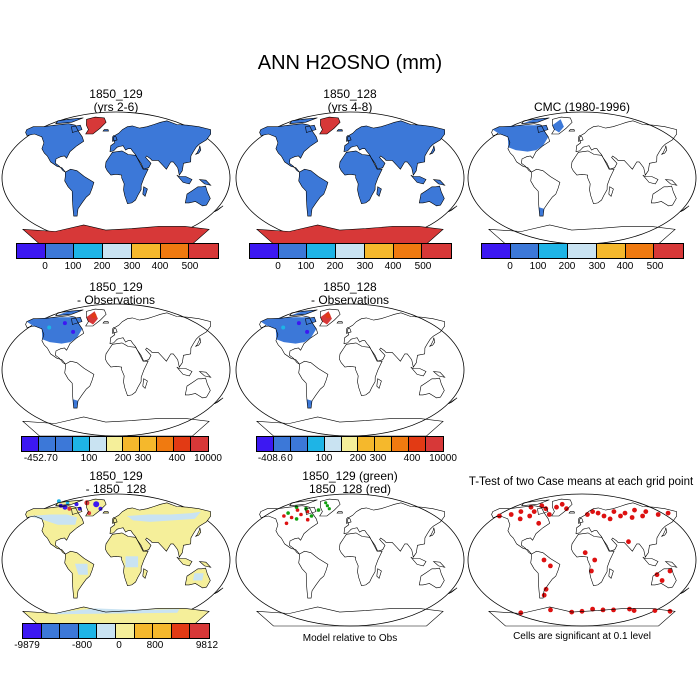 The width and height of the screenshot is (700, 700). What do you see at coordinates (132, 266) in the screenshot?
I see `cb1-label: 300` at bounding box center [132, 266].